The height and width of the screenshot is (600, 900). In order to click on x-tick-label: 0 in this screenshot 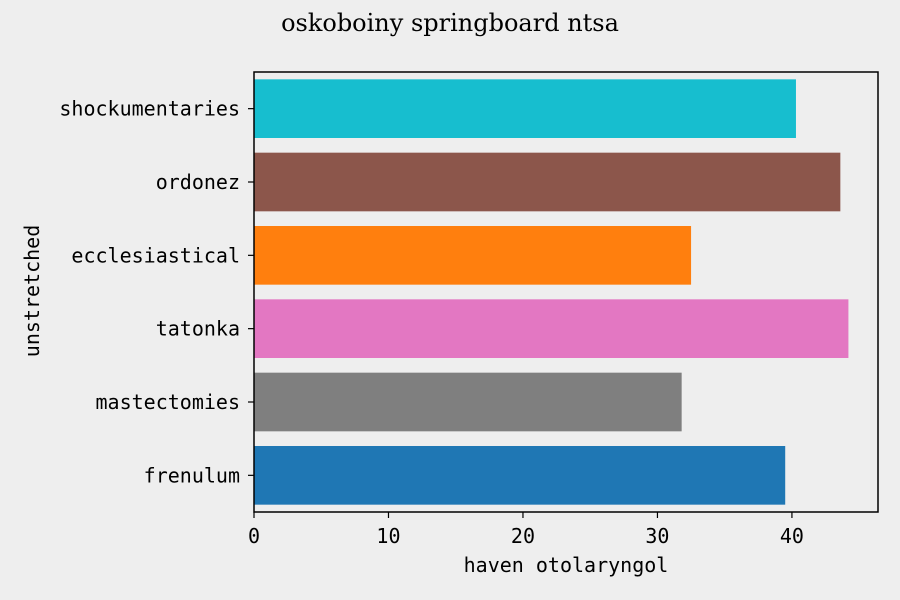, I will do `click(254, 536)`.